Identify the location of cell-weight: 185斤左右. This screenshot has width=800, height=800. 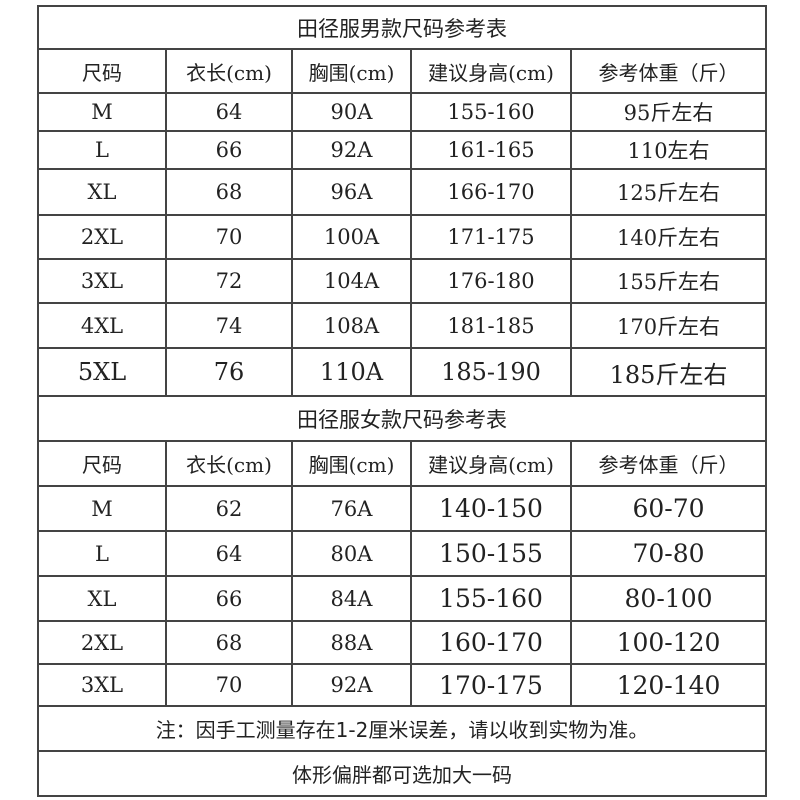
(668, 372).